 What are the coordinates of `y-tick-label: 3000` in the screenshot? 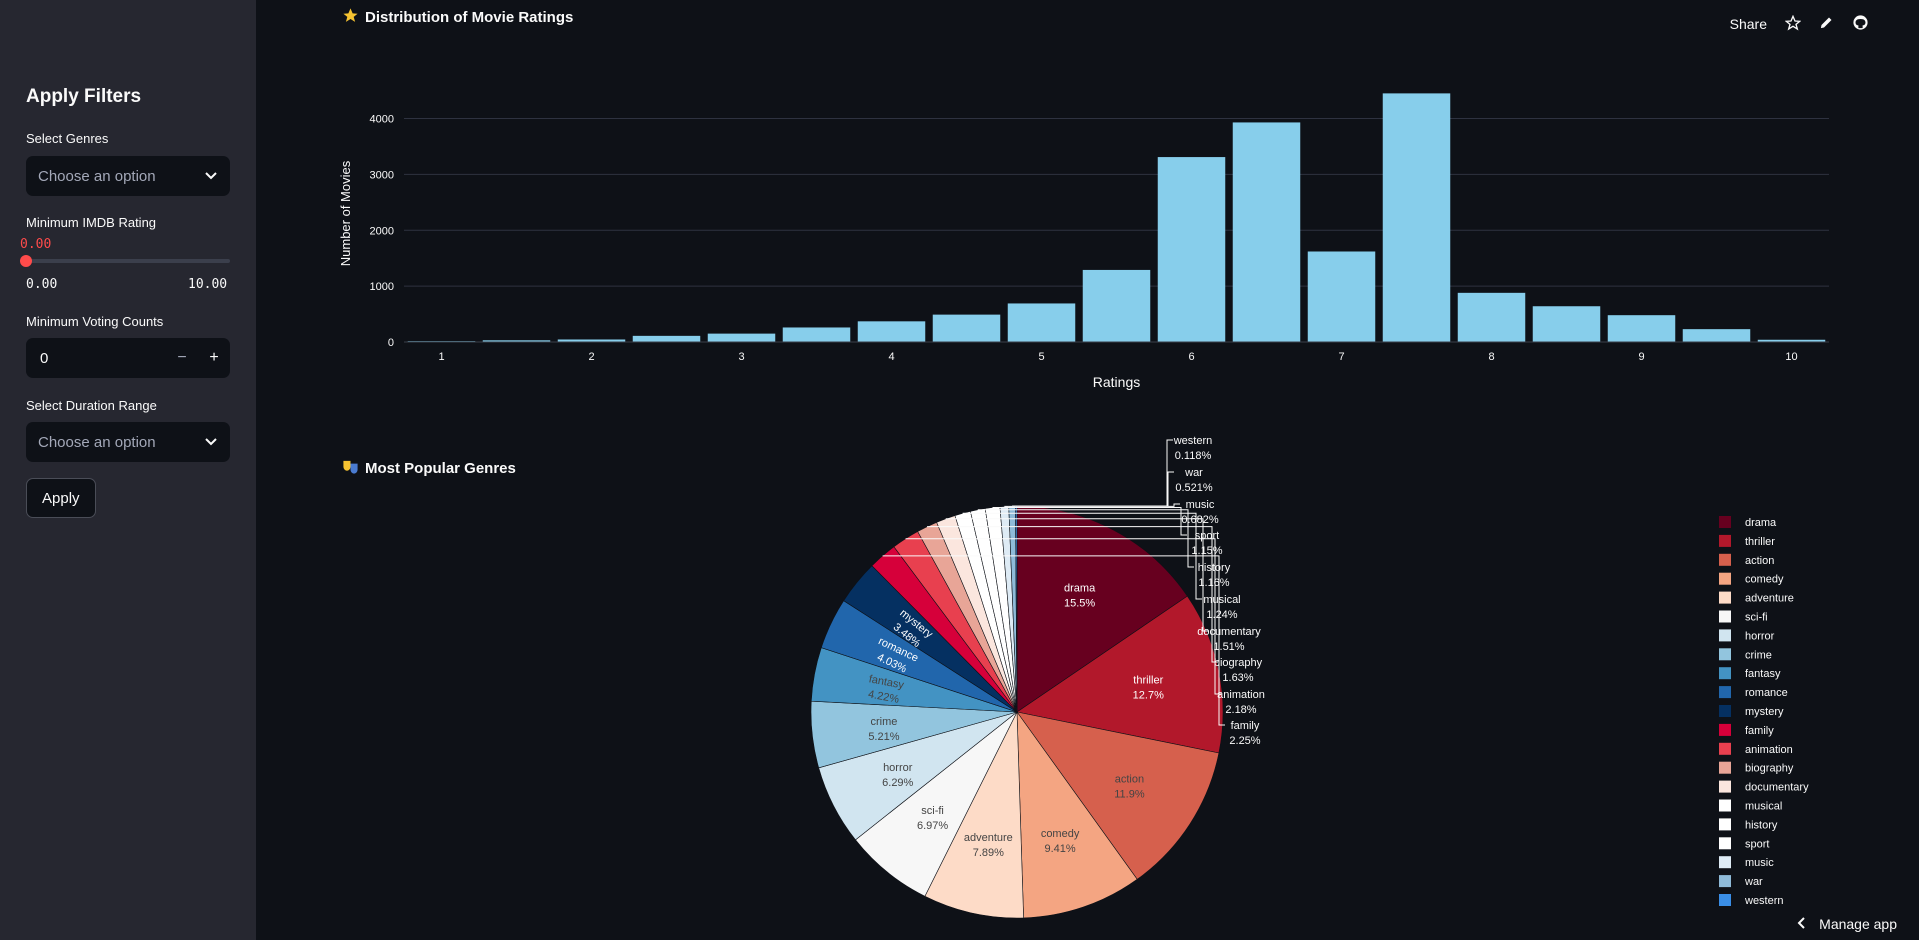 It's located at (382, 175).